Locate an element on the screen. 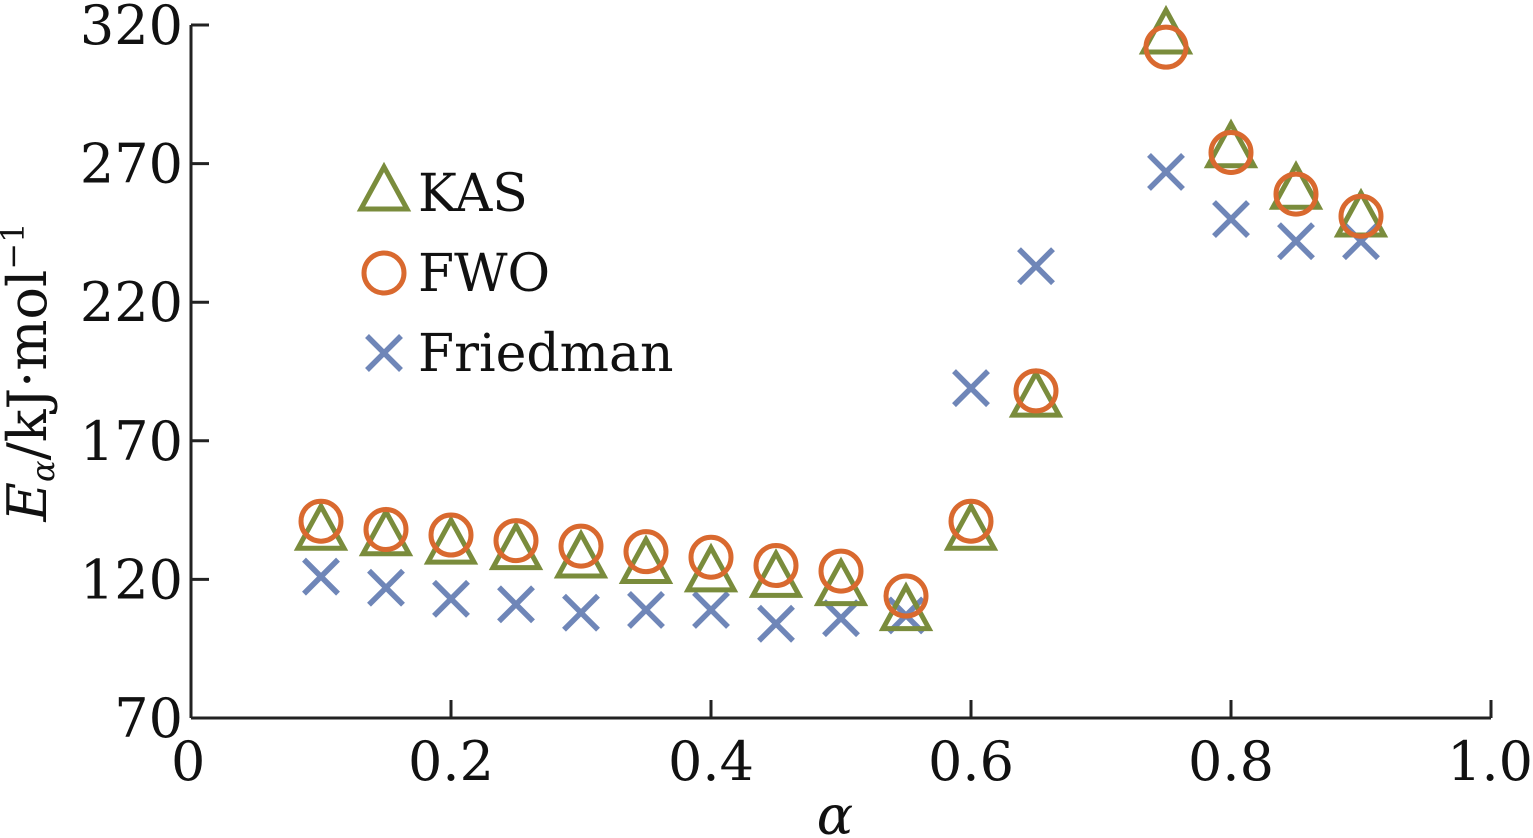 The width and height of the screenshot is (1533, 838). legend: KAS FWO Friedman is located at coordinates (514, 272).